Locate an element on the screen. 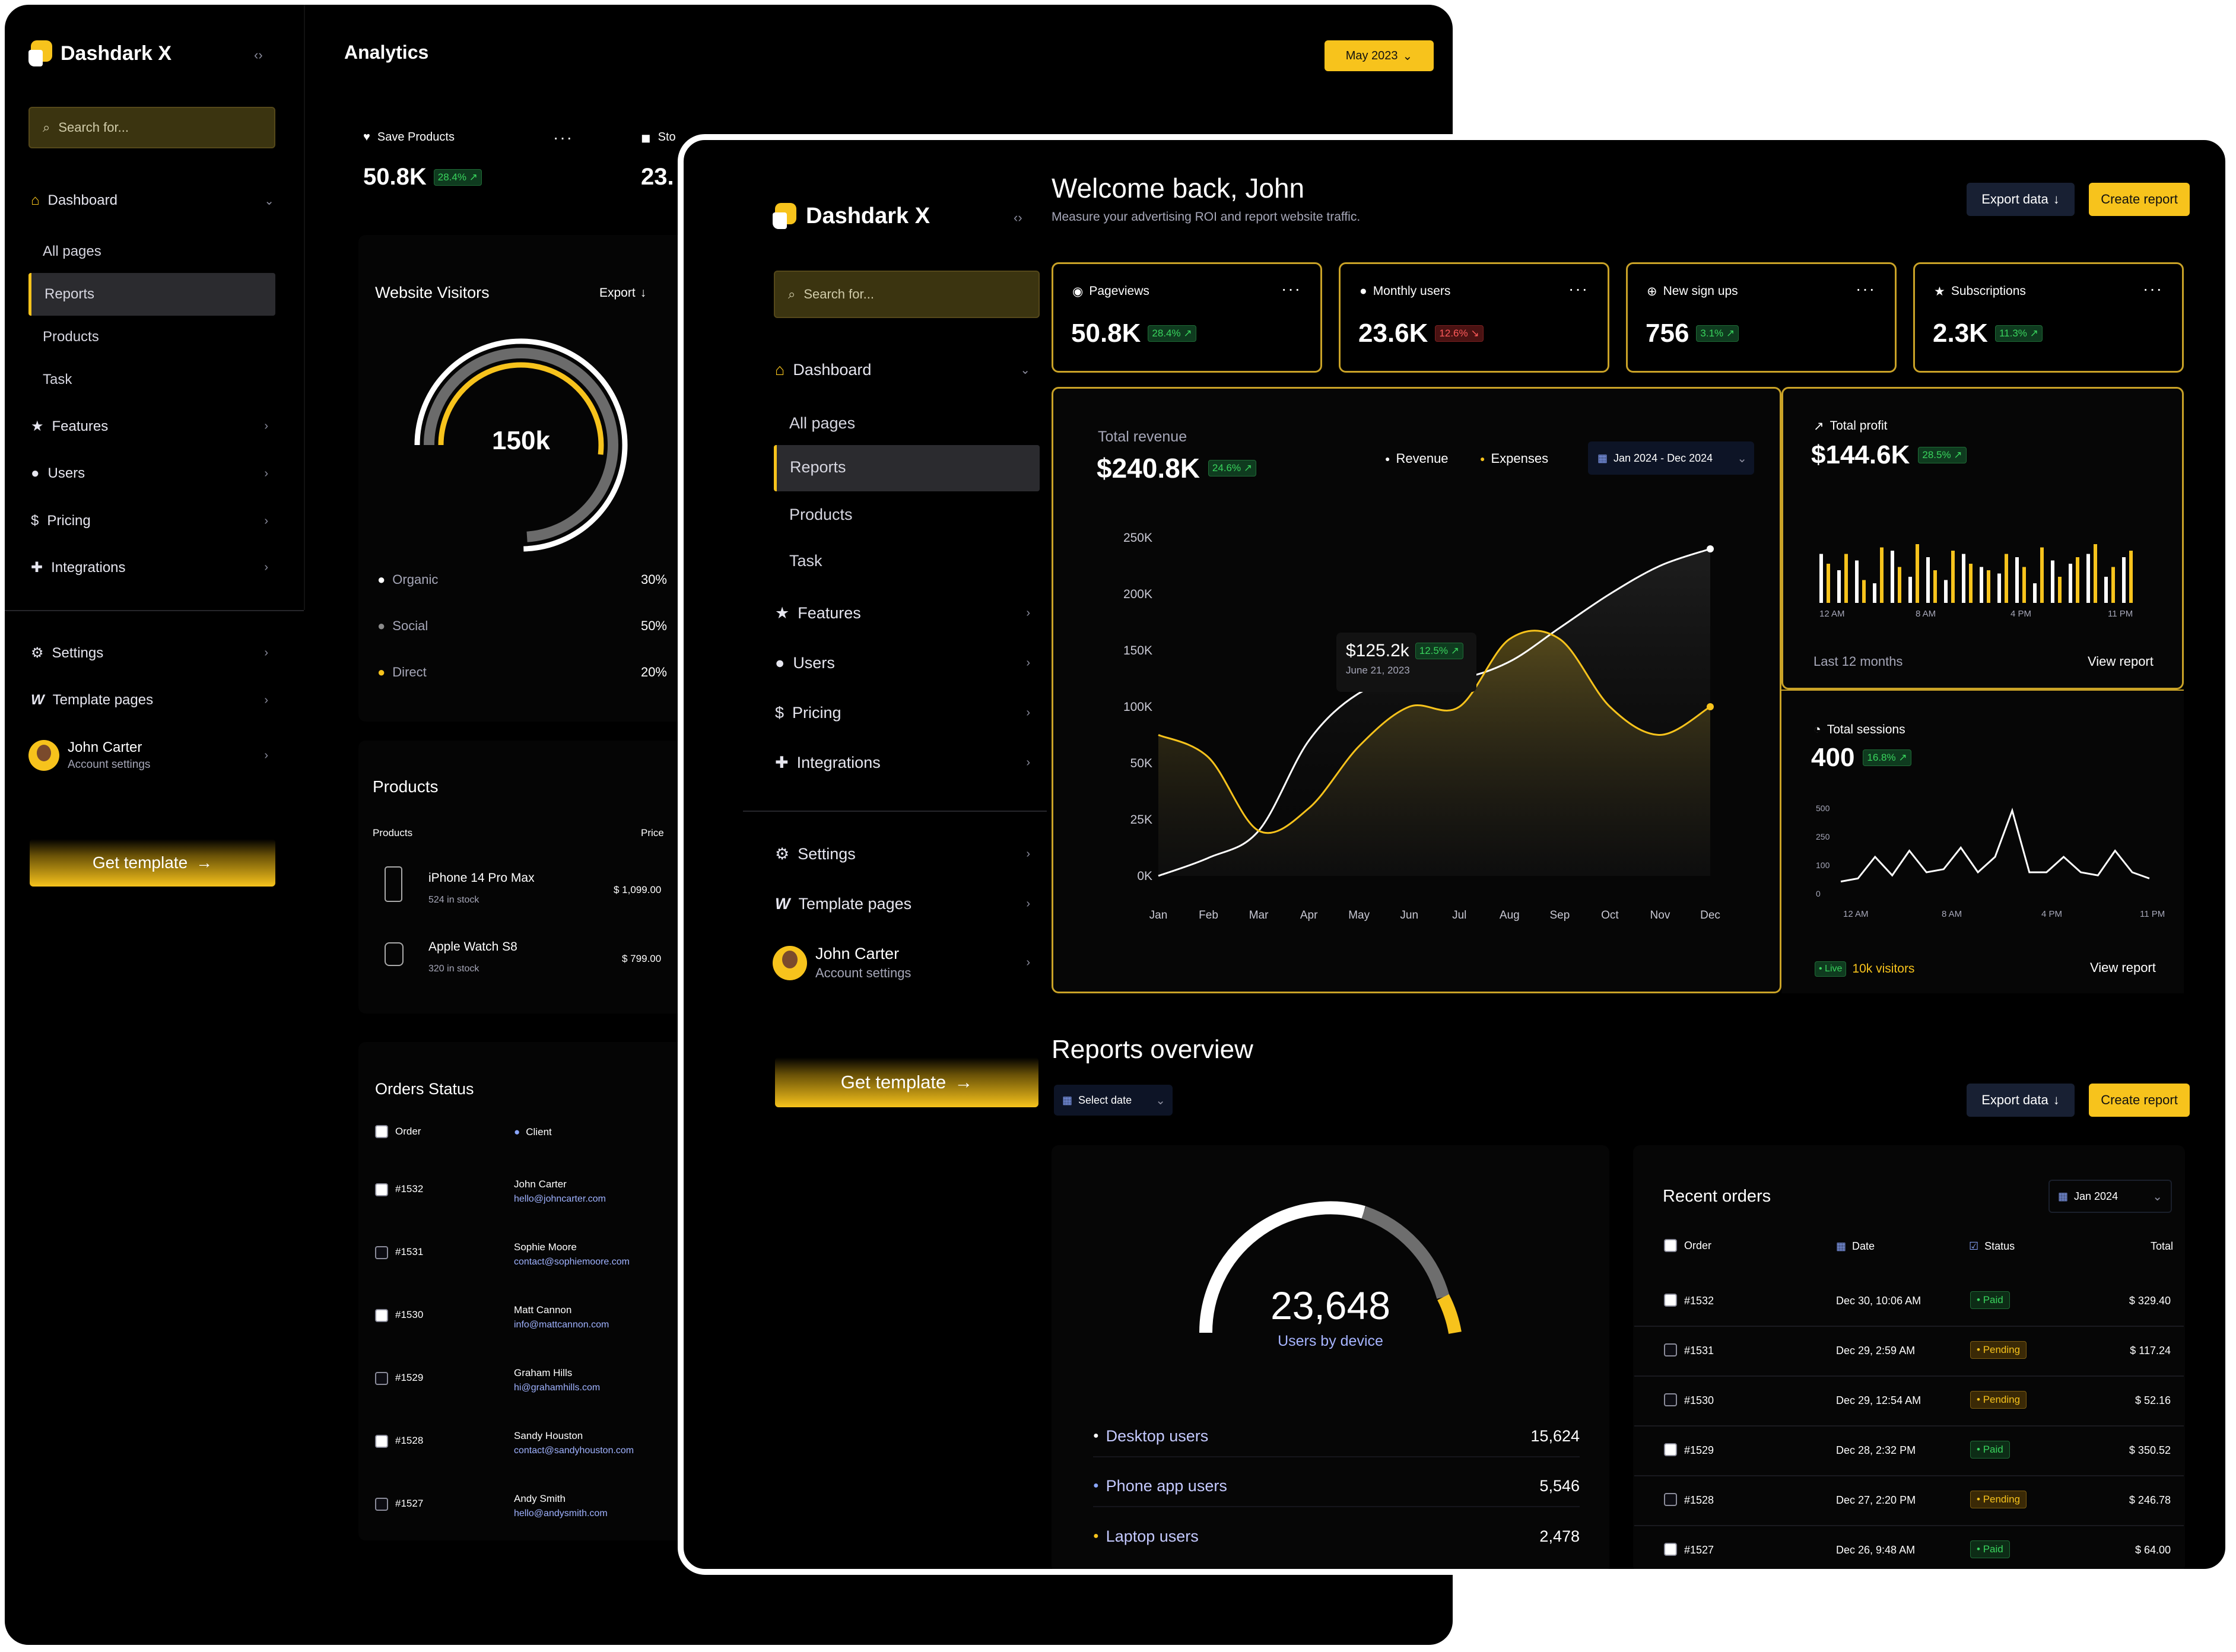  sidebar-label: Features is located at coordinates (80, 426).